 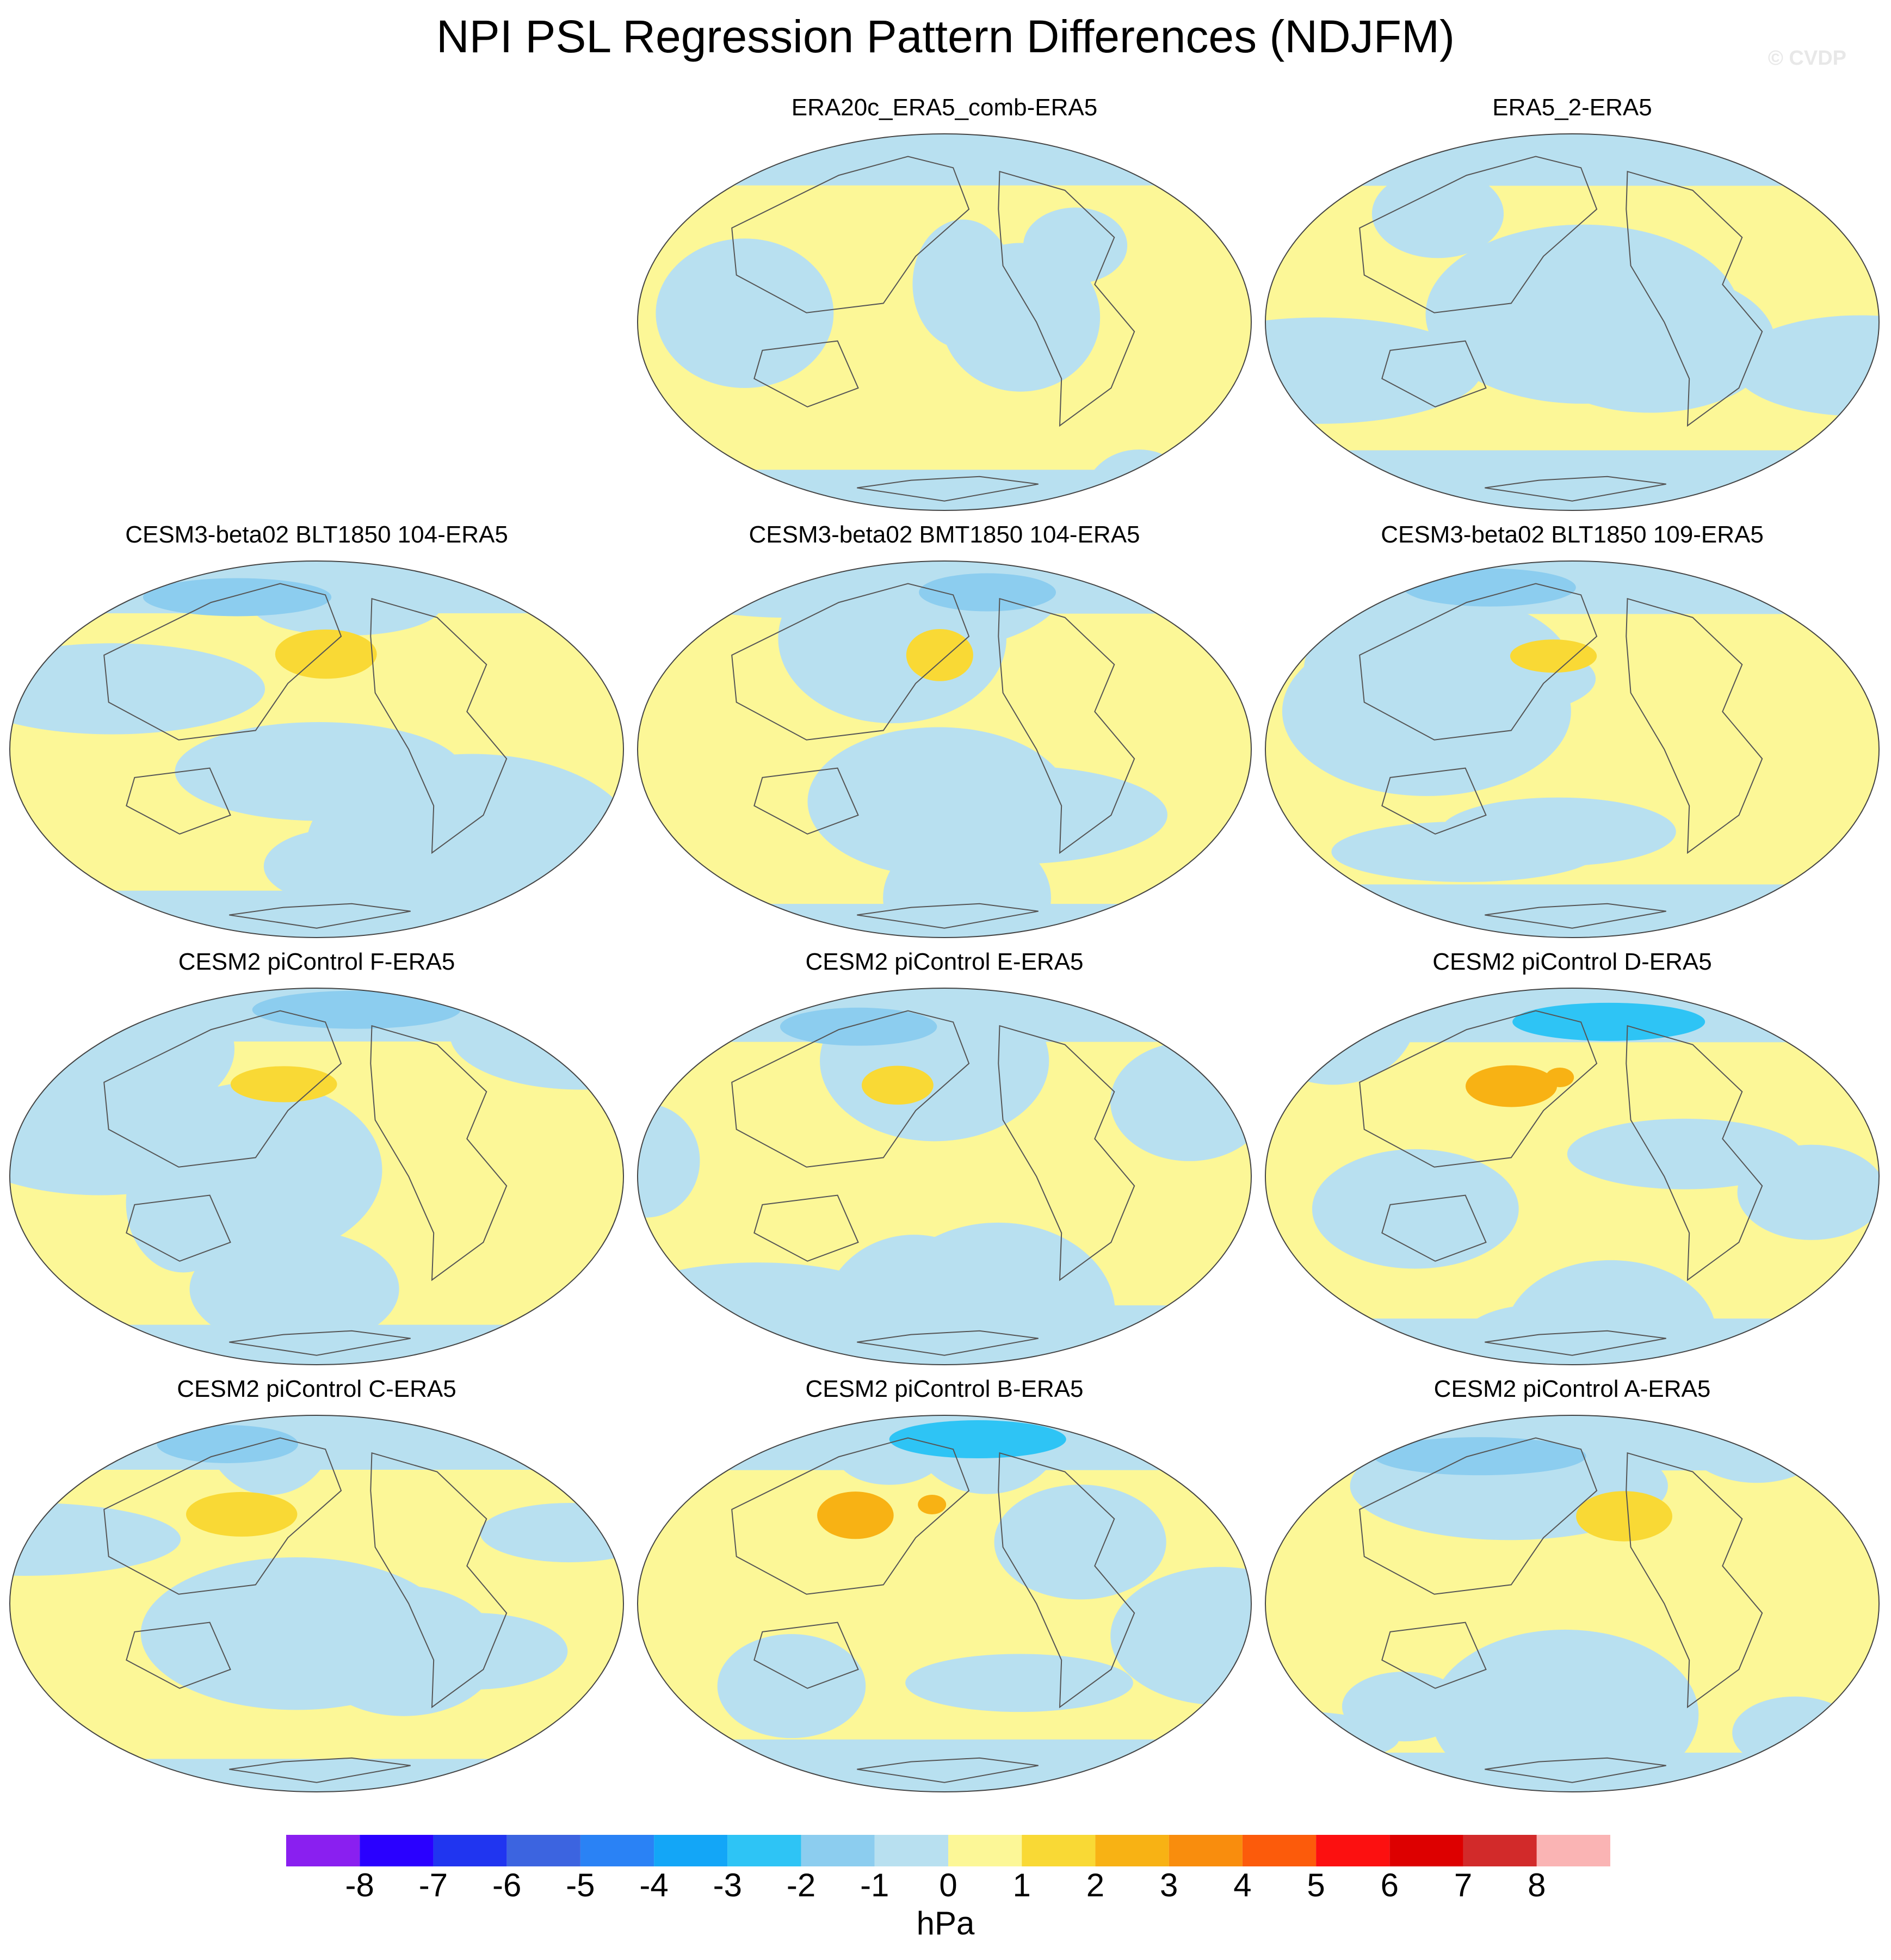 What do you see at coordinates (1242, 1885) in the screenshot?
I see `colorbar-tick-label: 4` at bounding box center [1242, 1885].